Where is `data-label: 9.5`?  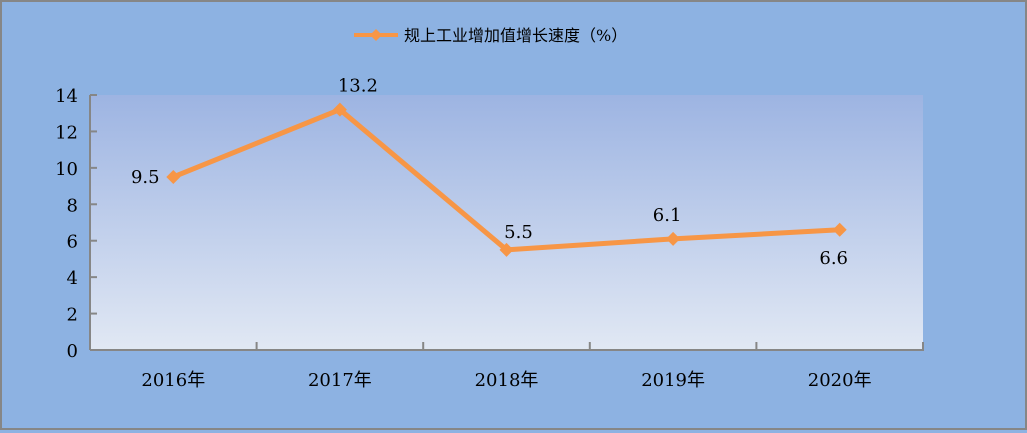
data-label: 9.5 is located at coordinates (145, 177).